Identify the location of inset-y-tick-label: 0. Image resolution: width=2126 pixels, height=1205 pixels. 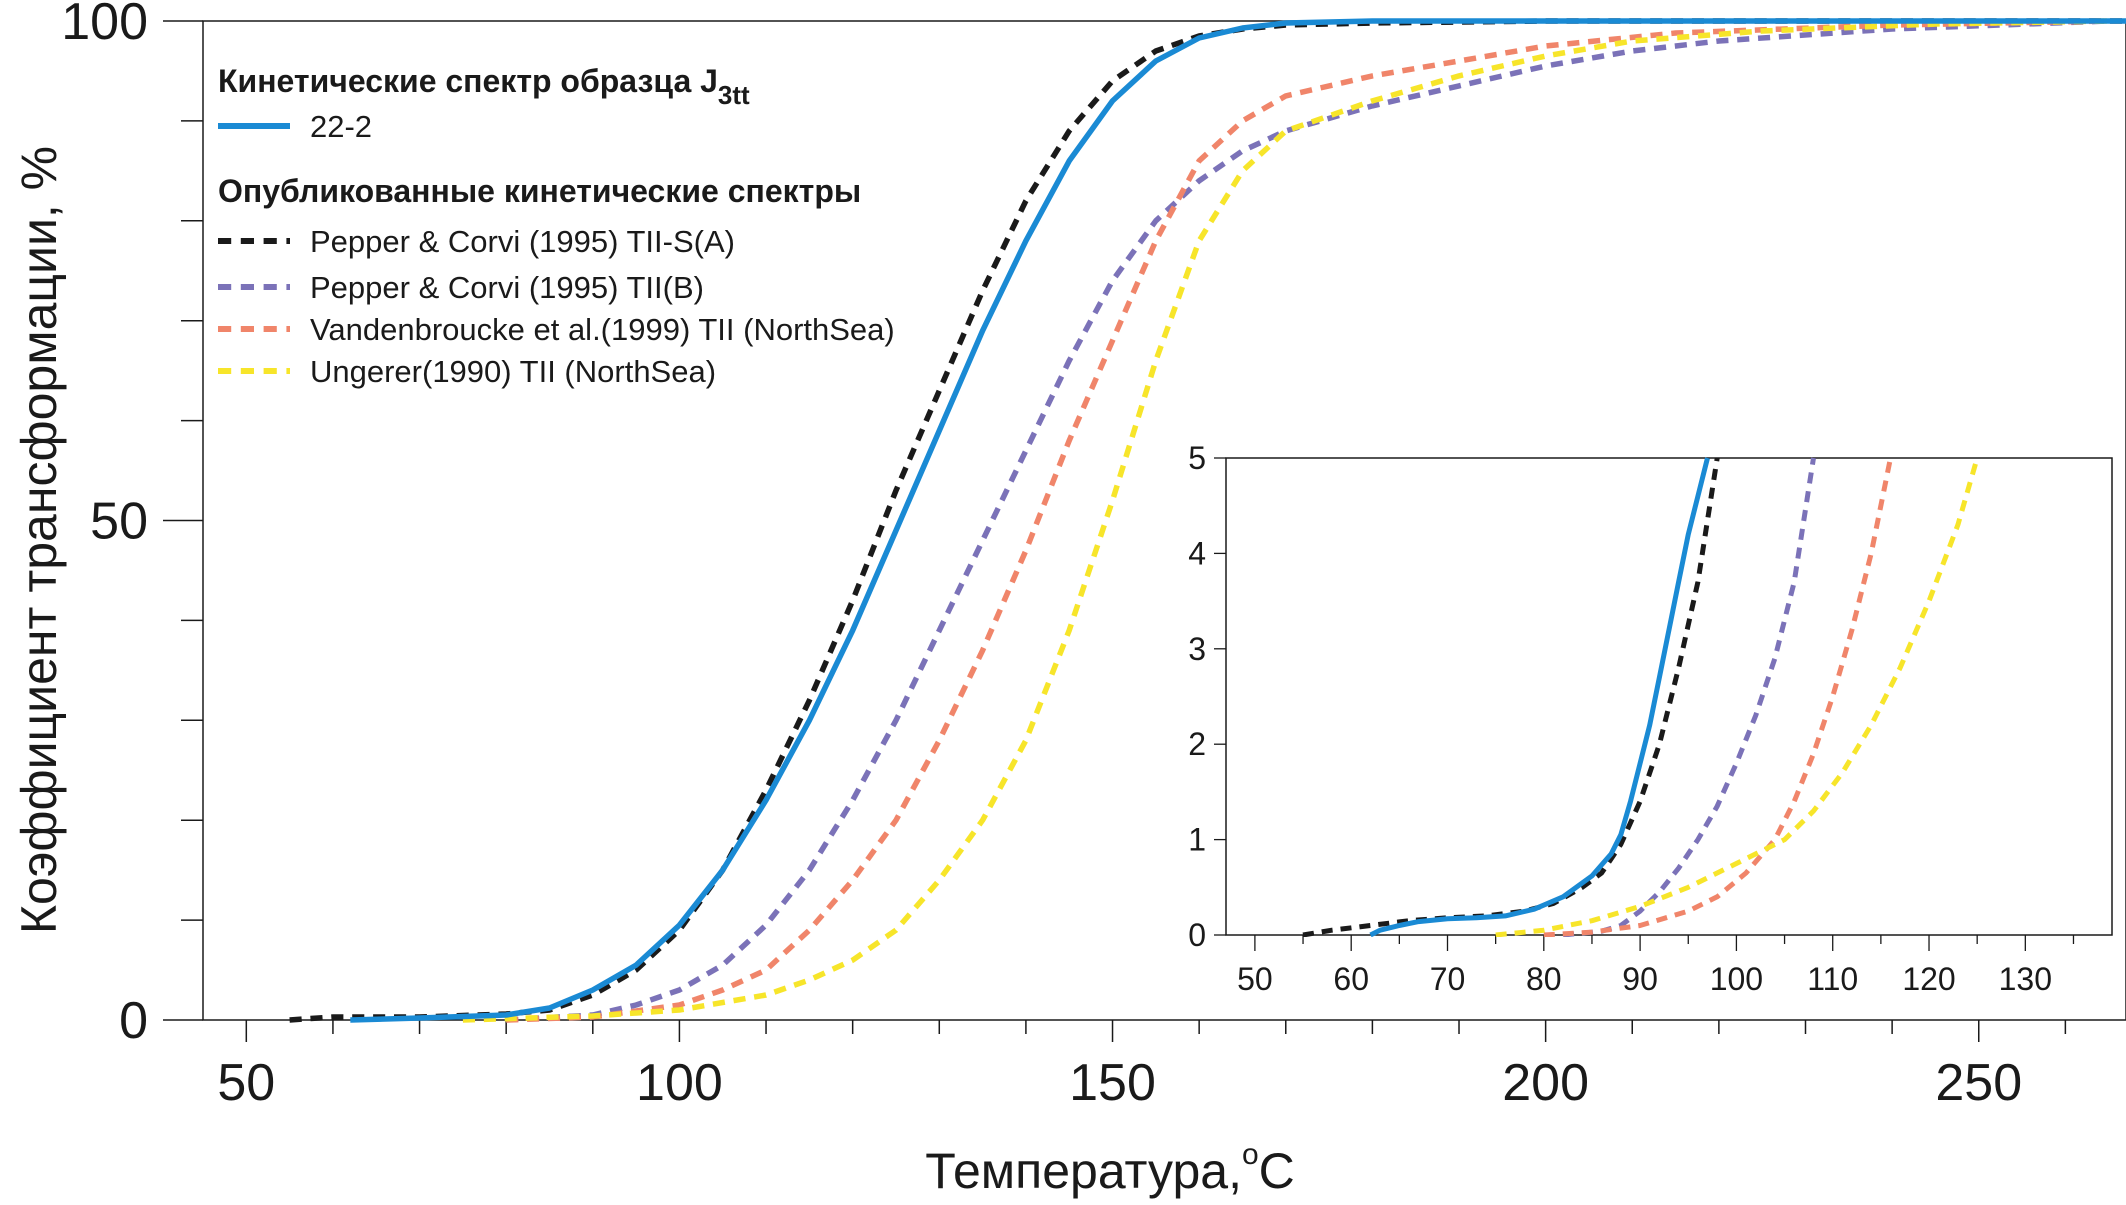
(1197, 935).